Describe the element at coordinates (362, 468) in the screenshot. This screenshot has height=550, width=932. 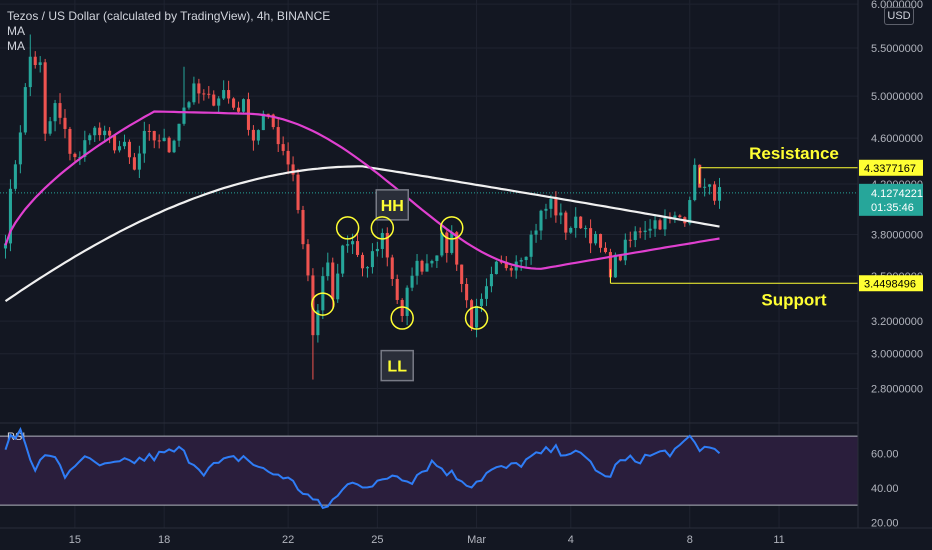
I see `rsi-line` at that location.